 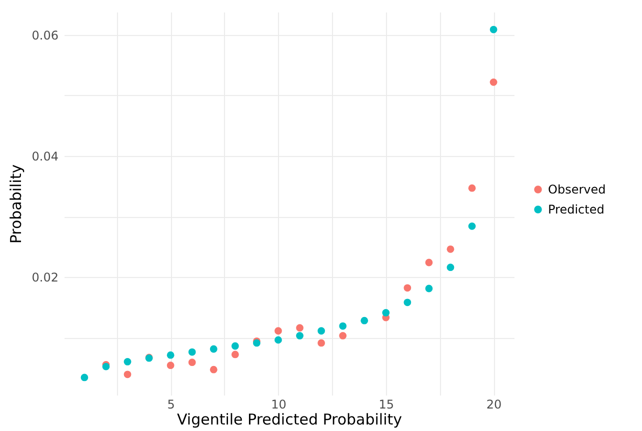 I want to click on x-tick-label: 5, so click(x=171, y=405).